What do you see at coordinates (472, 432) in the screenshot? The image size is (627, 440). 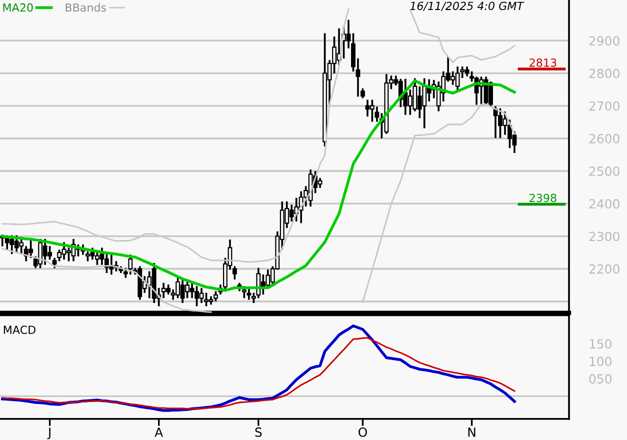 I see `x-tick-label: N` at bounding box center [472, 432].